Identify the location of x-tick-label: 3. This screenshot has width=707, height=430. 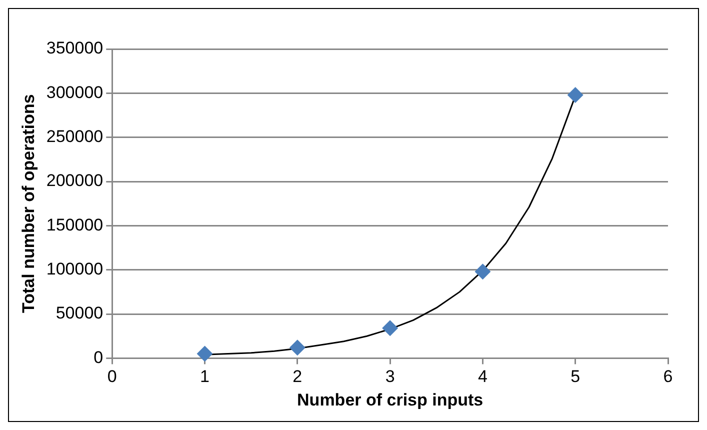
(390, 376).